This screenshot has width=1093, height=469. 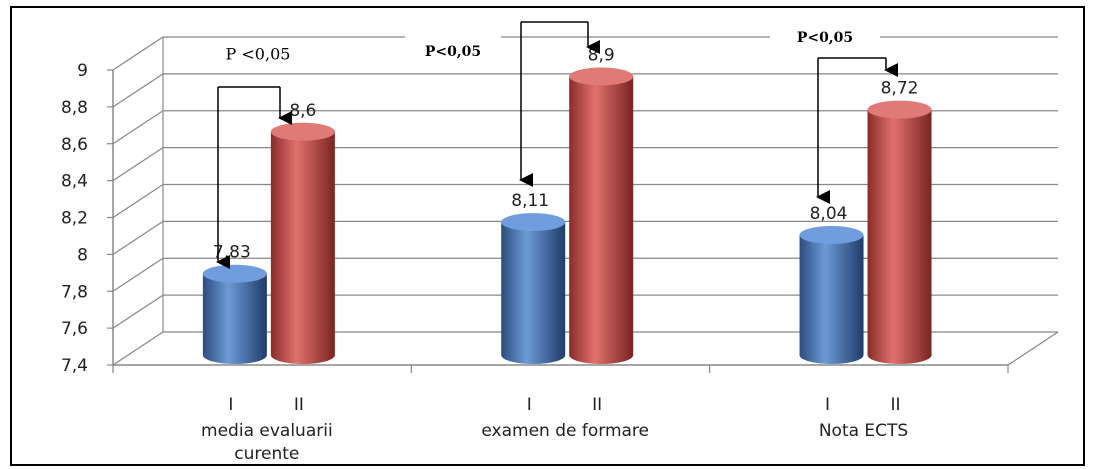 What do you see at coordinates (863, 431) in the screenshot?
I see `category-label: Nota ECTS` at bounding box center [863, 431].